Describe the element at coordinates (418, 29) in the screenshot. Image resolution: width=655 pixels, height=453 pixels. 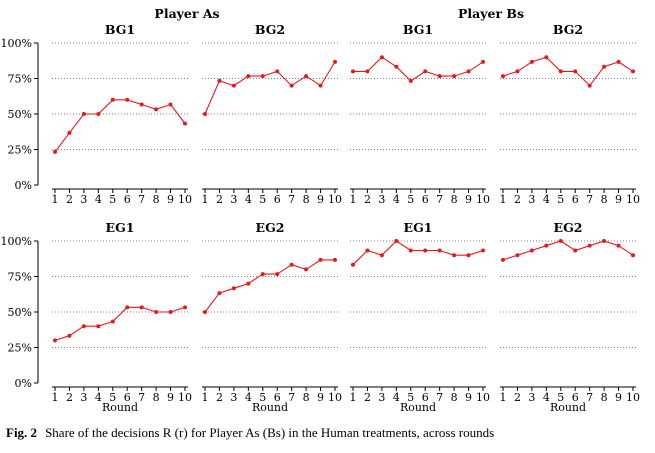
I see `panel-title: BG1` at that location.